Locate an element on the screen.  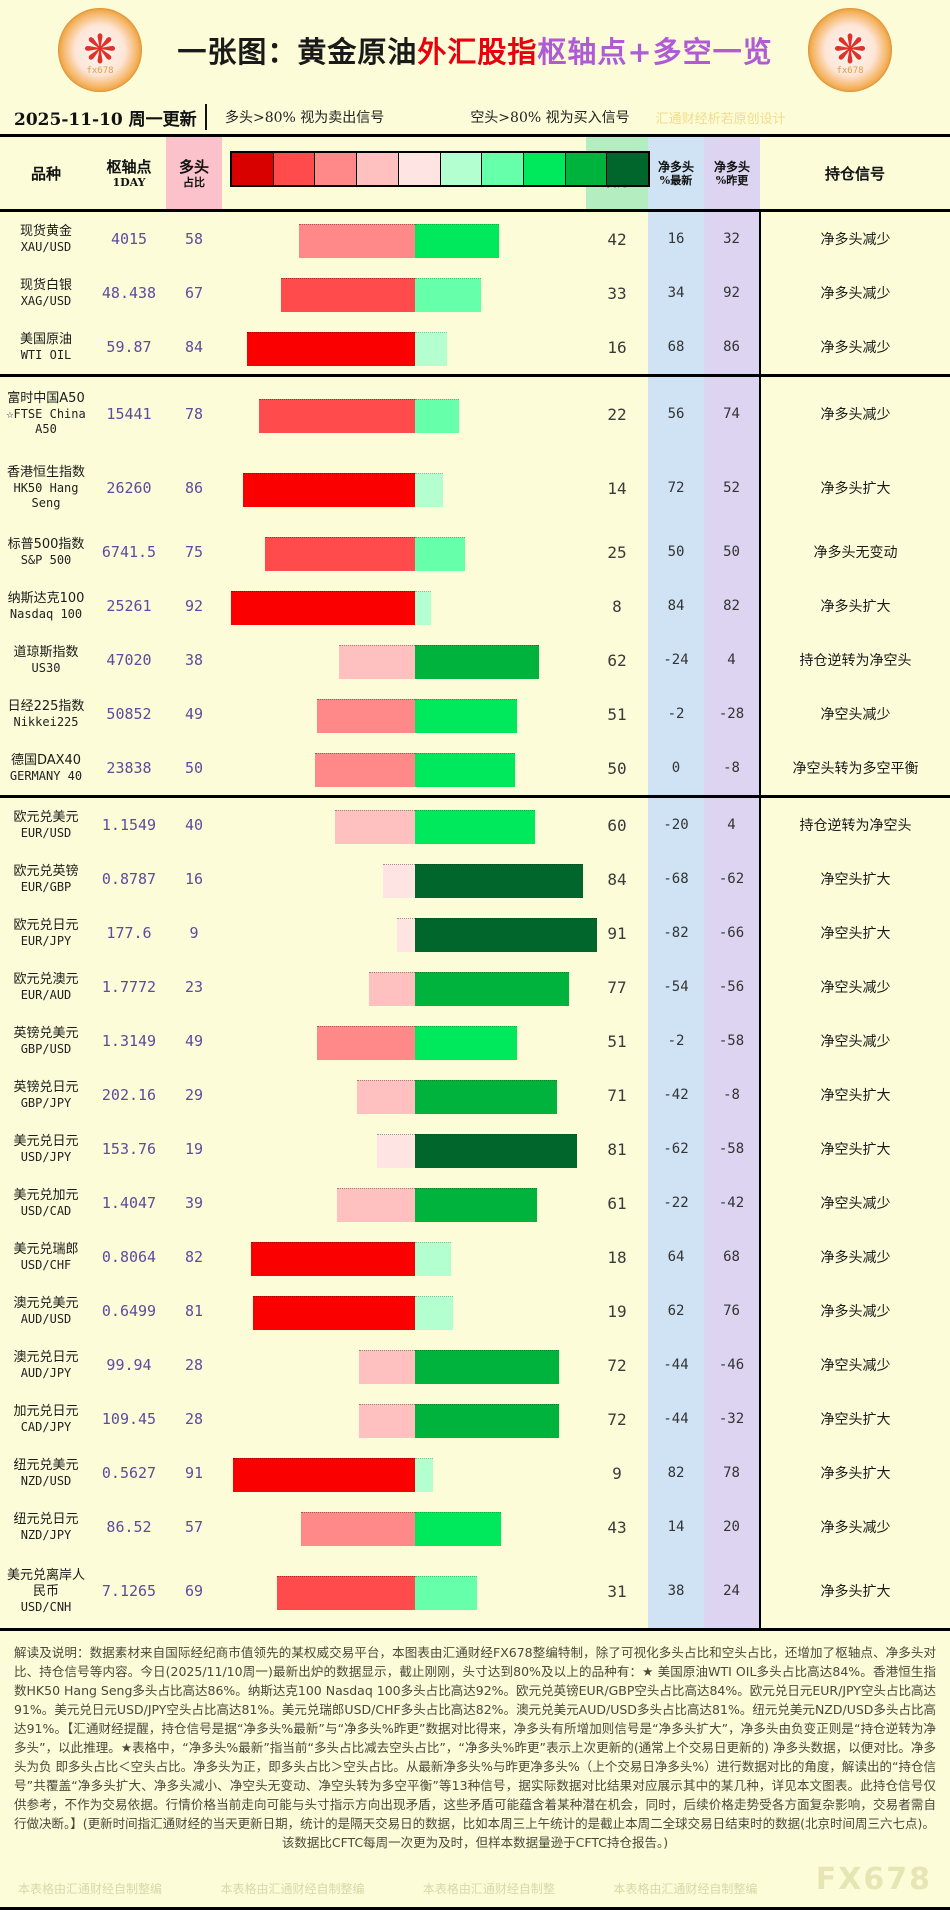
net-latest-value: -24 is located at coordinates (676, 660).